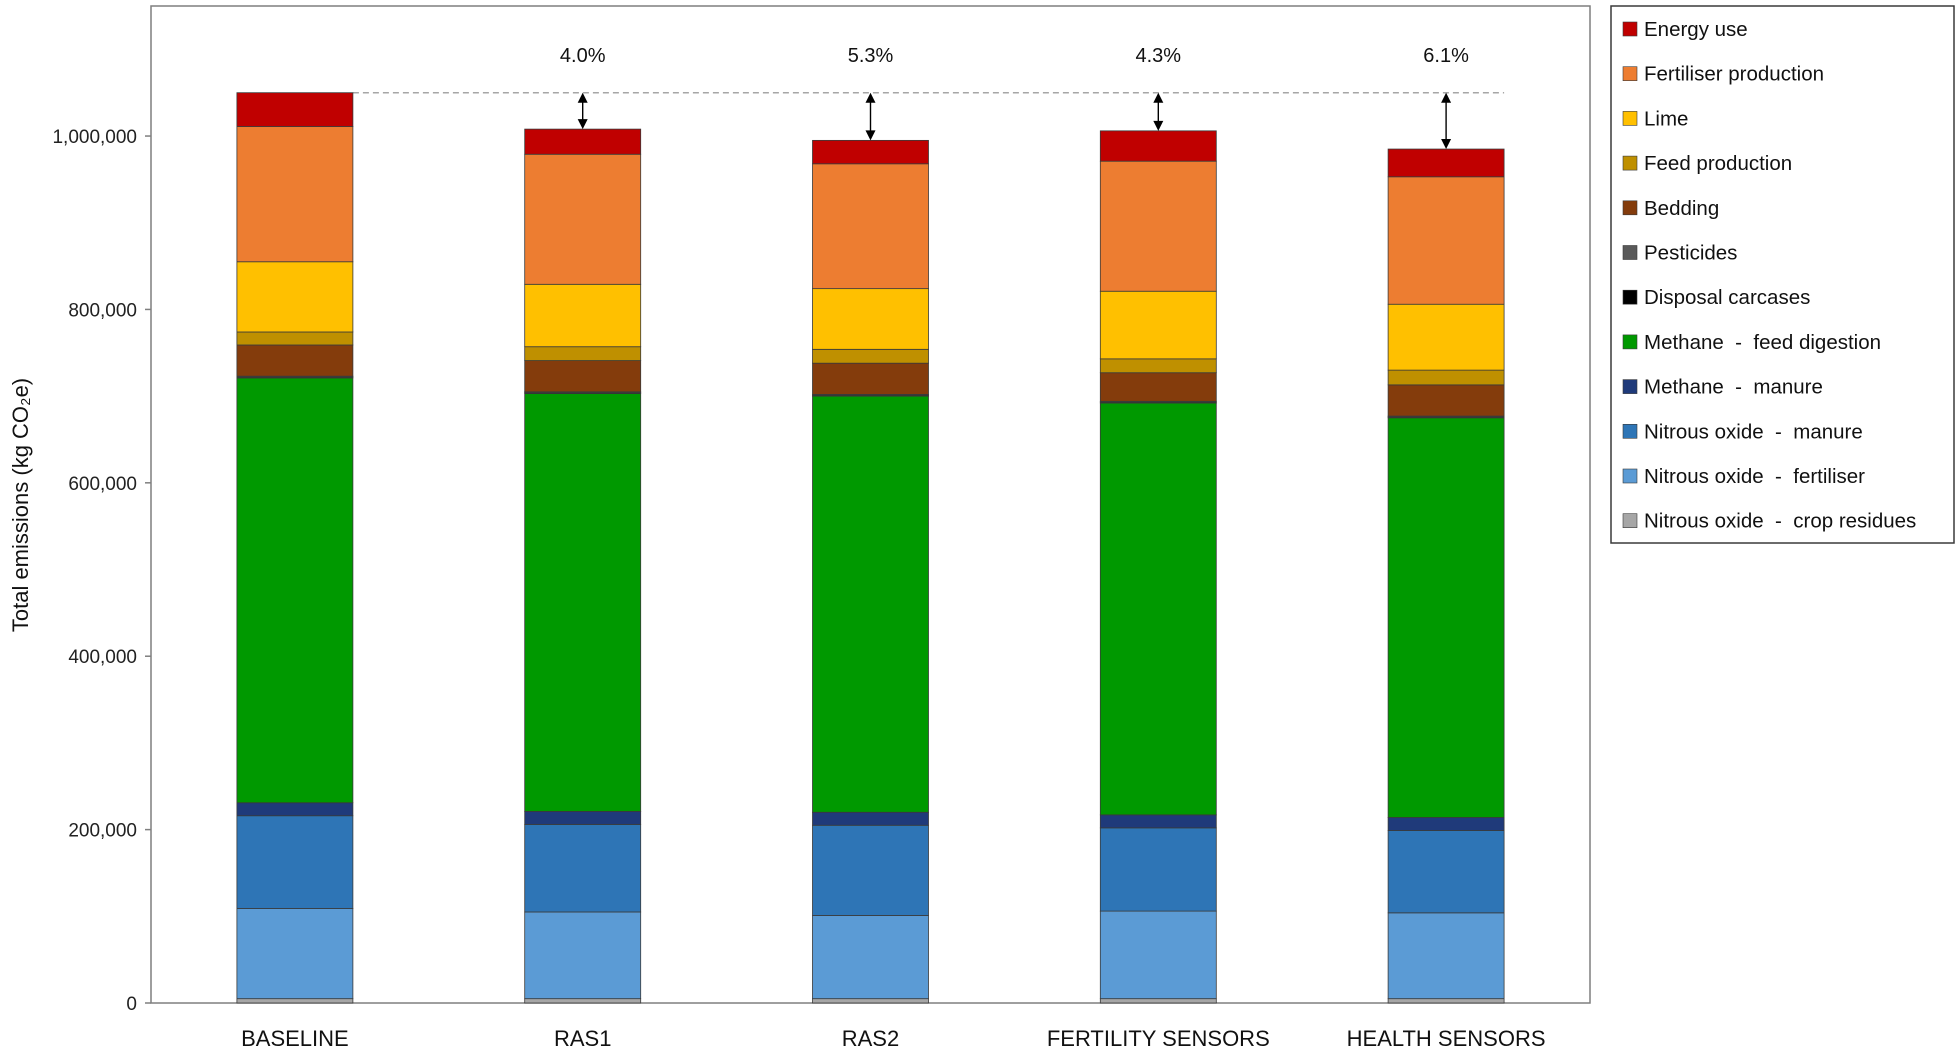 This screenshot has height=1054, width=1958. I want to click on legend-label: Fertiliser production, so click(1734, 74).